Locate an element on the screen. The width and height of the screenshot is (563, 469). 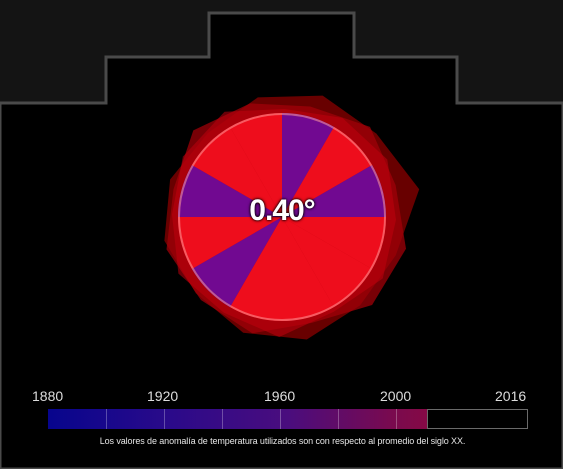
year-label-start: 1880 is located at coordinates (48, 396).